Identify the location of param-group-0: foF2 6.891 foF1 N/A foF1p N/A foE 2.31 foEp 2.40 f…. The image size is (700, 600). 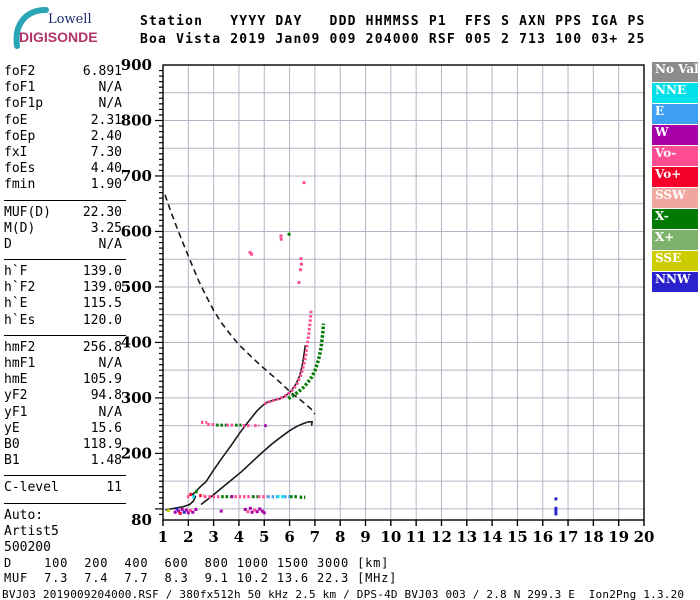
(65, 130).